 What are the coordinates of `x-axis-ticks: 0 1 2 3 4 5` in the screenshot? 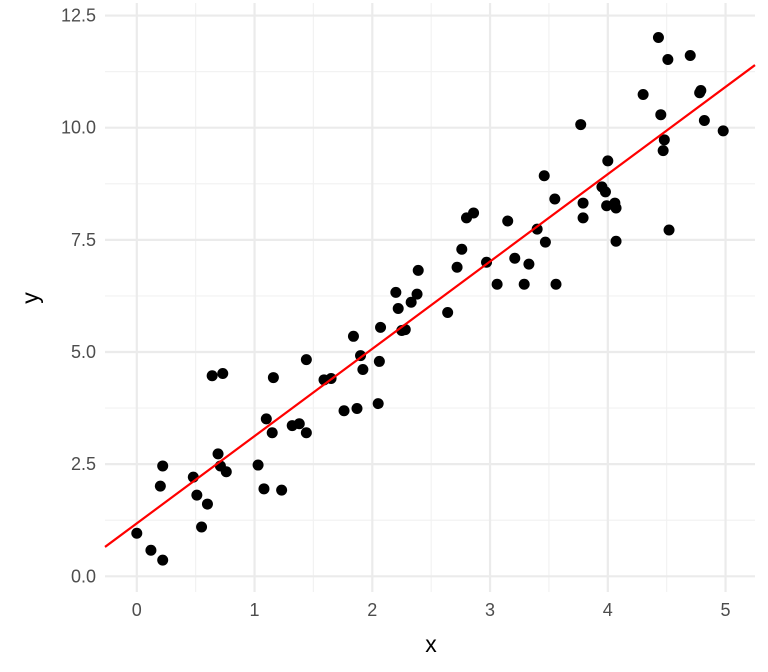 It's located at (431, 610).